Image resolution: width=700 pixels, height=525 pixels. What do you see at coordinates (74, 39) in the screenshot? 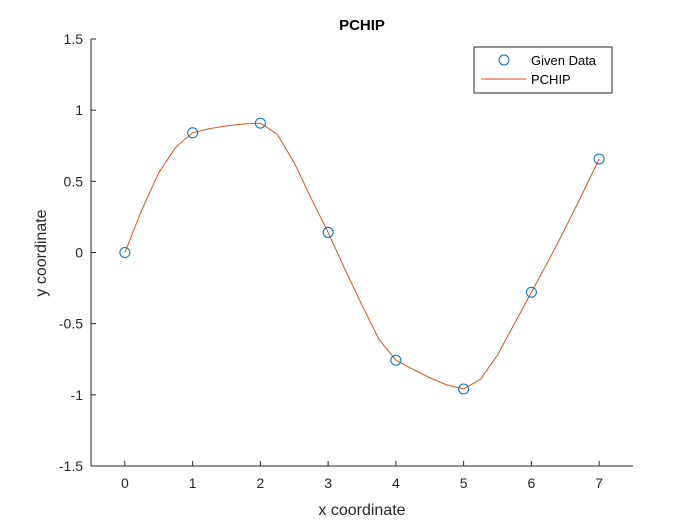
I see `y-tick-label-6: 1.5` at bounding box center [74, 39].